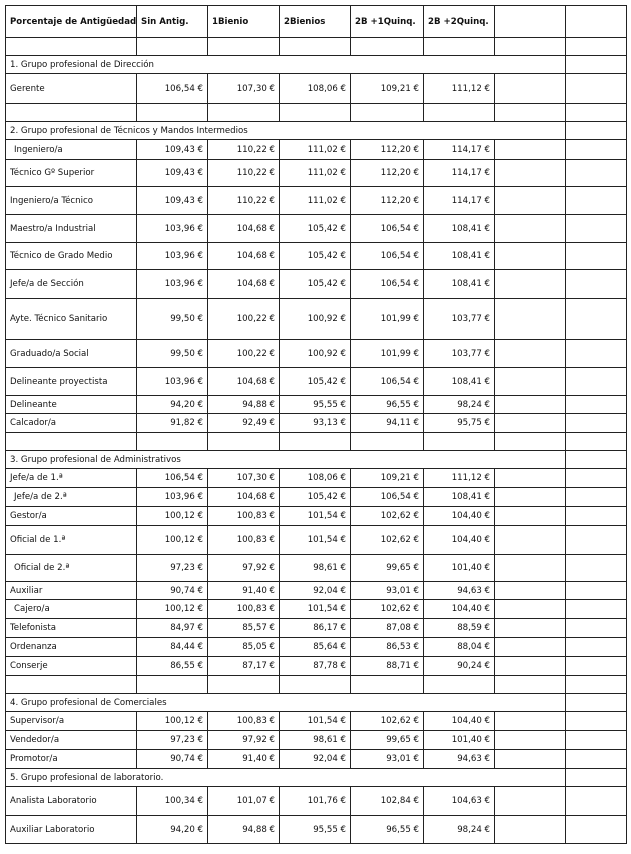 The width and height of the screenshot is (631, 854). Describe the element at coordinates (71, 200) in the screenshot. I see `cell: Ingeniero/a Técnico` at that location.